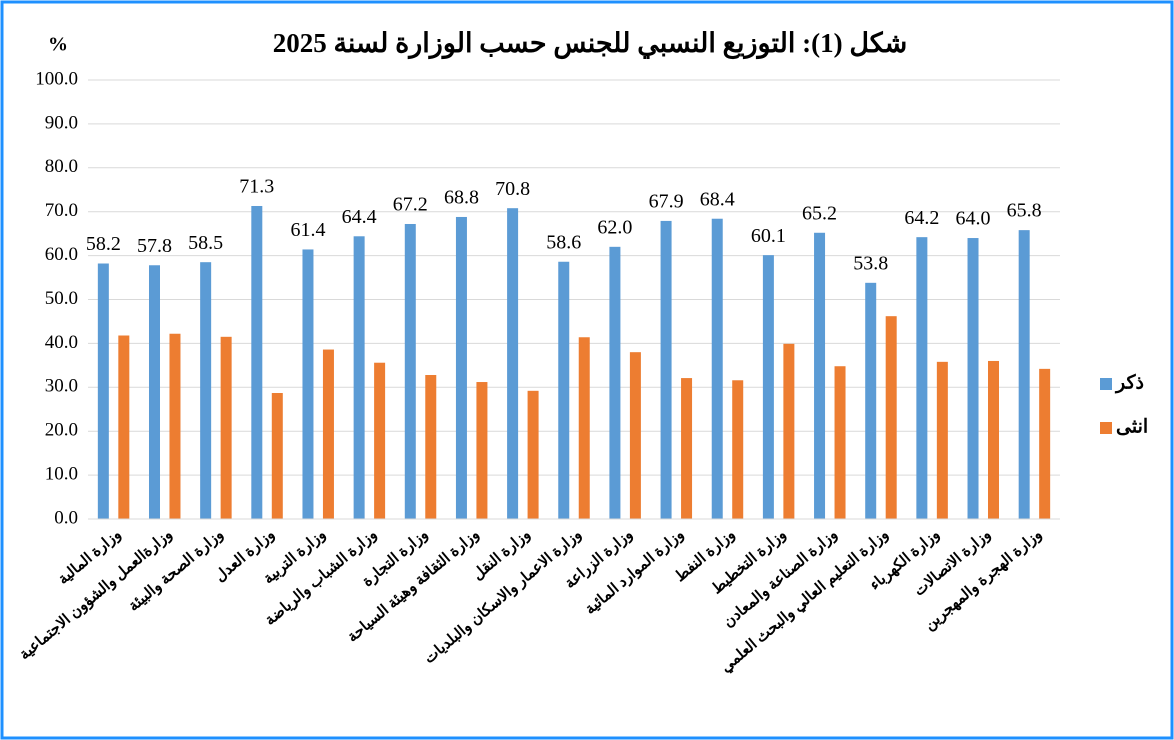 The image size is (1174, 740). Describe the element at coordinates (61, 430) in the screenshot. I see `y-tick-label: 20.0` at that location.